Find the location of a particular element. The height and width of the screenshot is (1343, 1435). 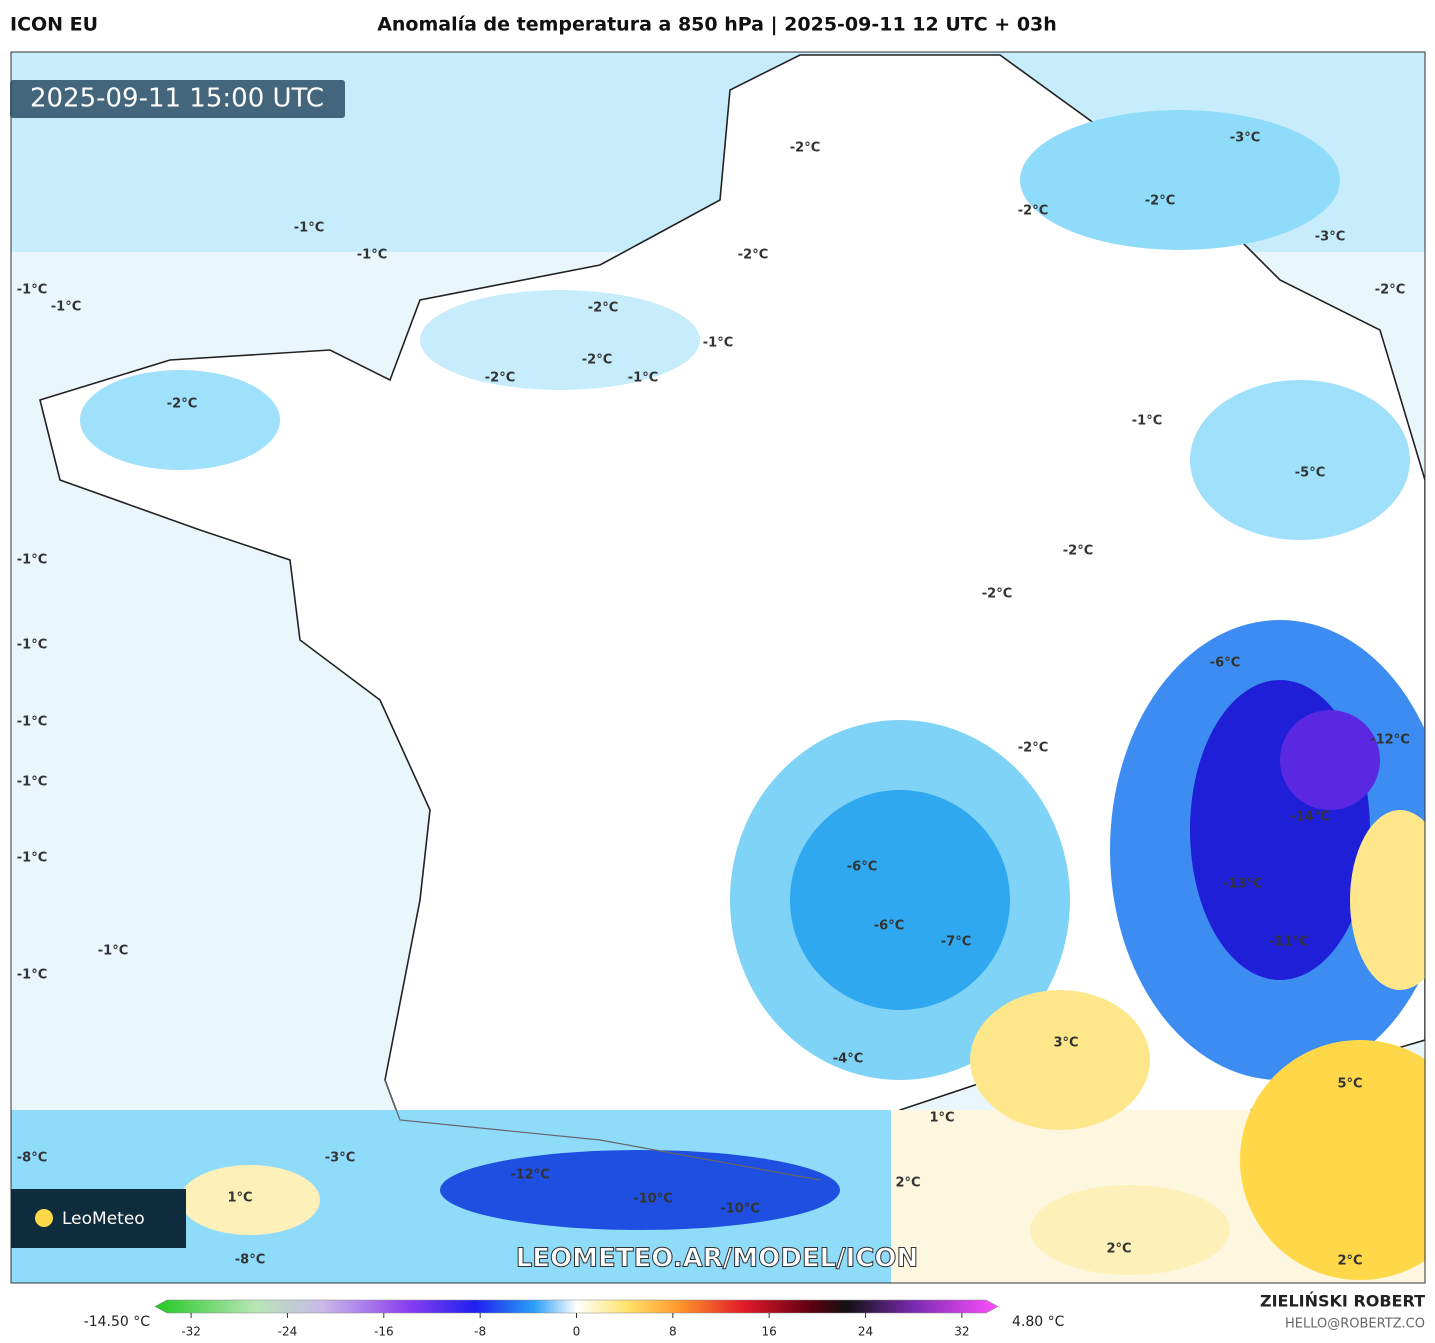

colorbar-bar is located at coordinates (576, 1306).